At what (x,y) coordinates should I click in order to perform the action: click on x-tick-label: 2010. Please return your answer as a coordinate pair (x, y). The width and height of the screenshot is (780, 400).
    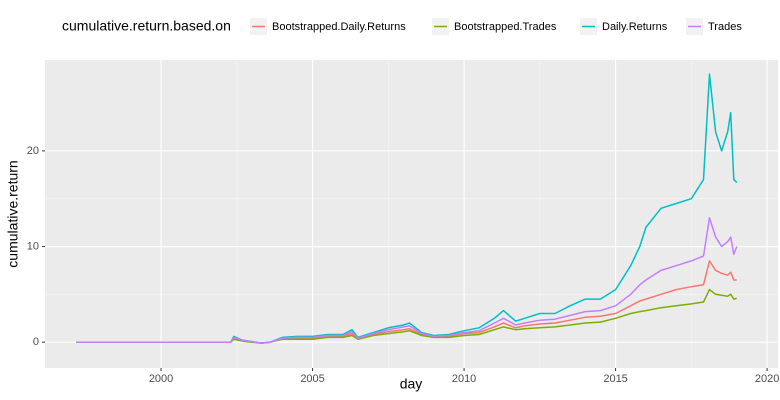
    Looking at the image, I should click on (464, 379).